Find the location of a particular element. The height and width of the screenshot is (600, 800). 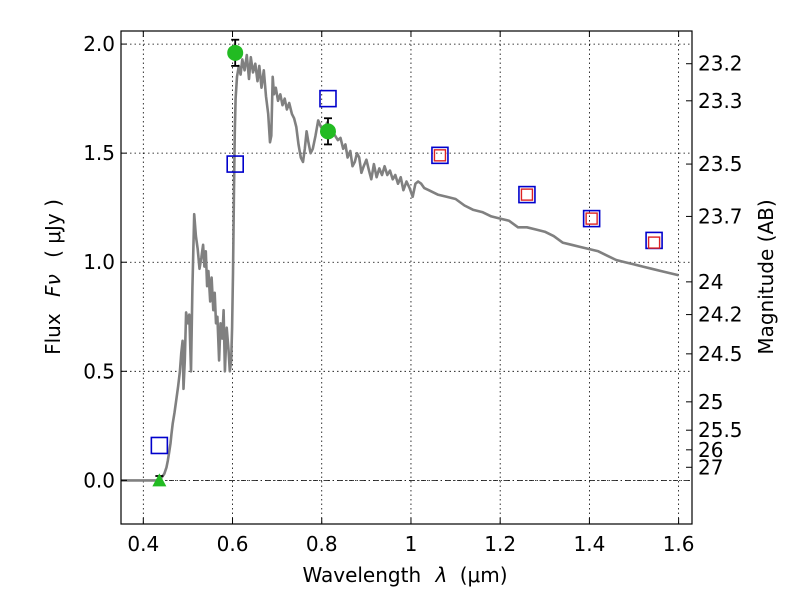

magnitude-tick-label-10: 27 is located at coordinates (710, 467).